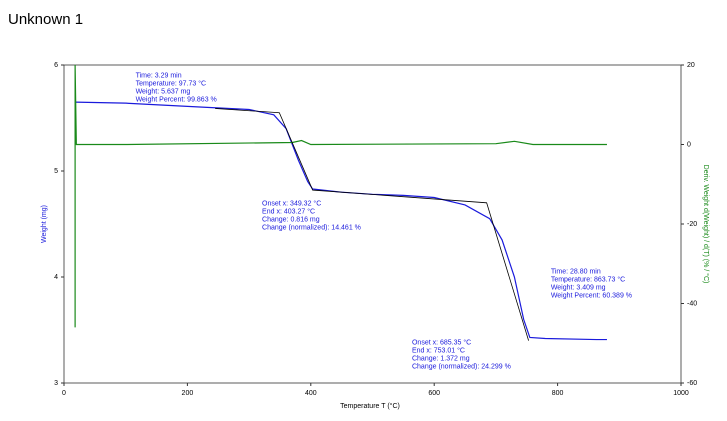  Describe the element at coordinates (588, 280) in the screenshot. I see `annotation-text: Temperature: 863.73 °C` at that location.